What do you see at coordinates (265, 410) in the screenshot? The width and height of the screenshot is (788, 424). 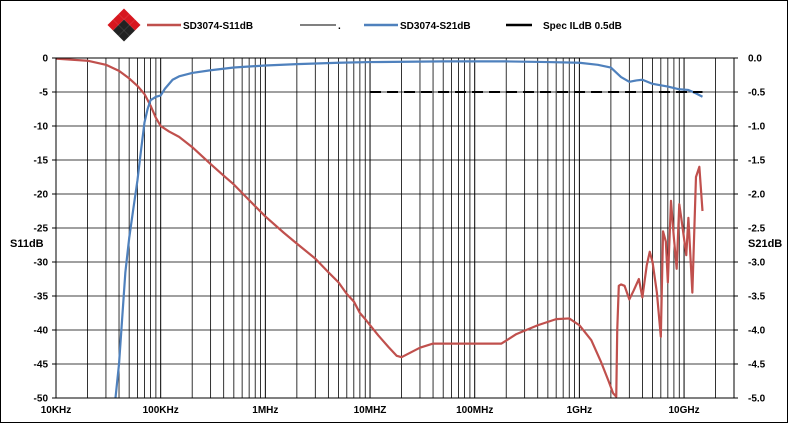 I see `x-tick-label: 1MHz` at bounding box center [265, 410].